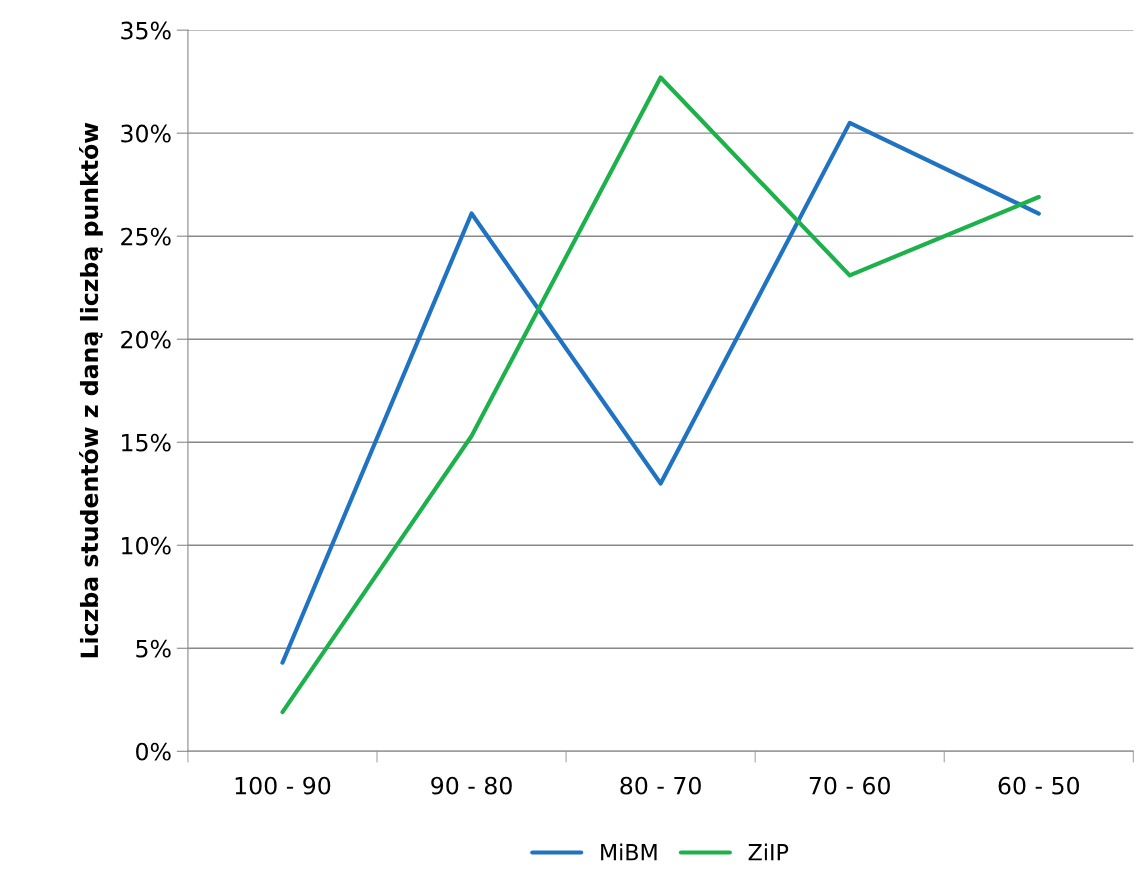  I want to click on x-tick-label: 60 - 50, so click(1039, 785).